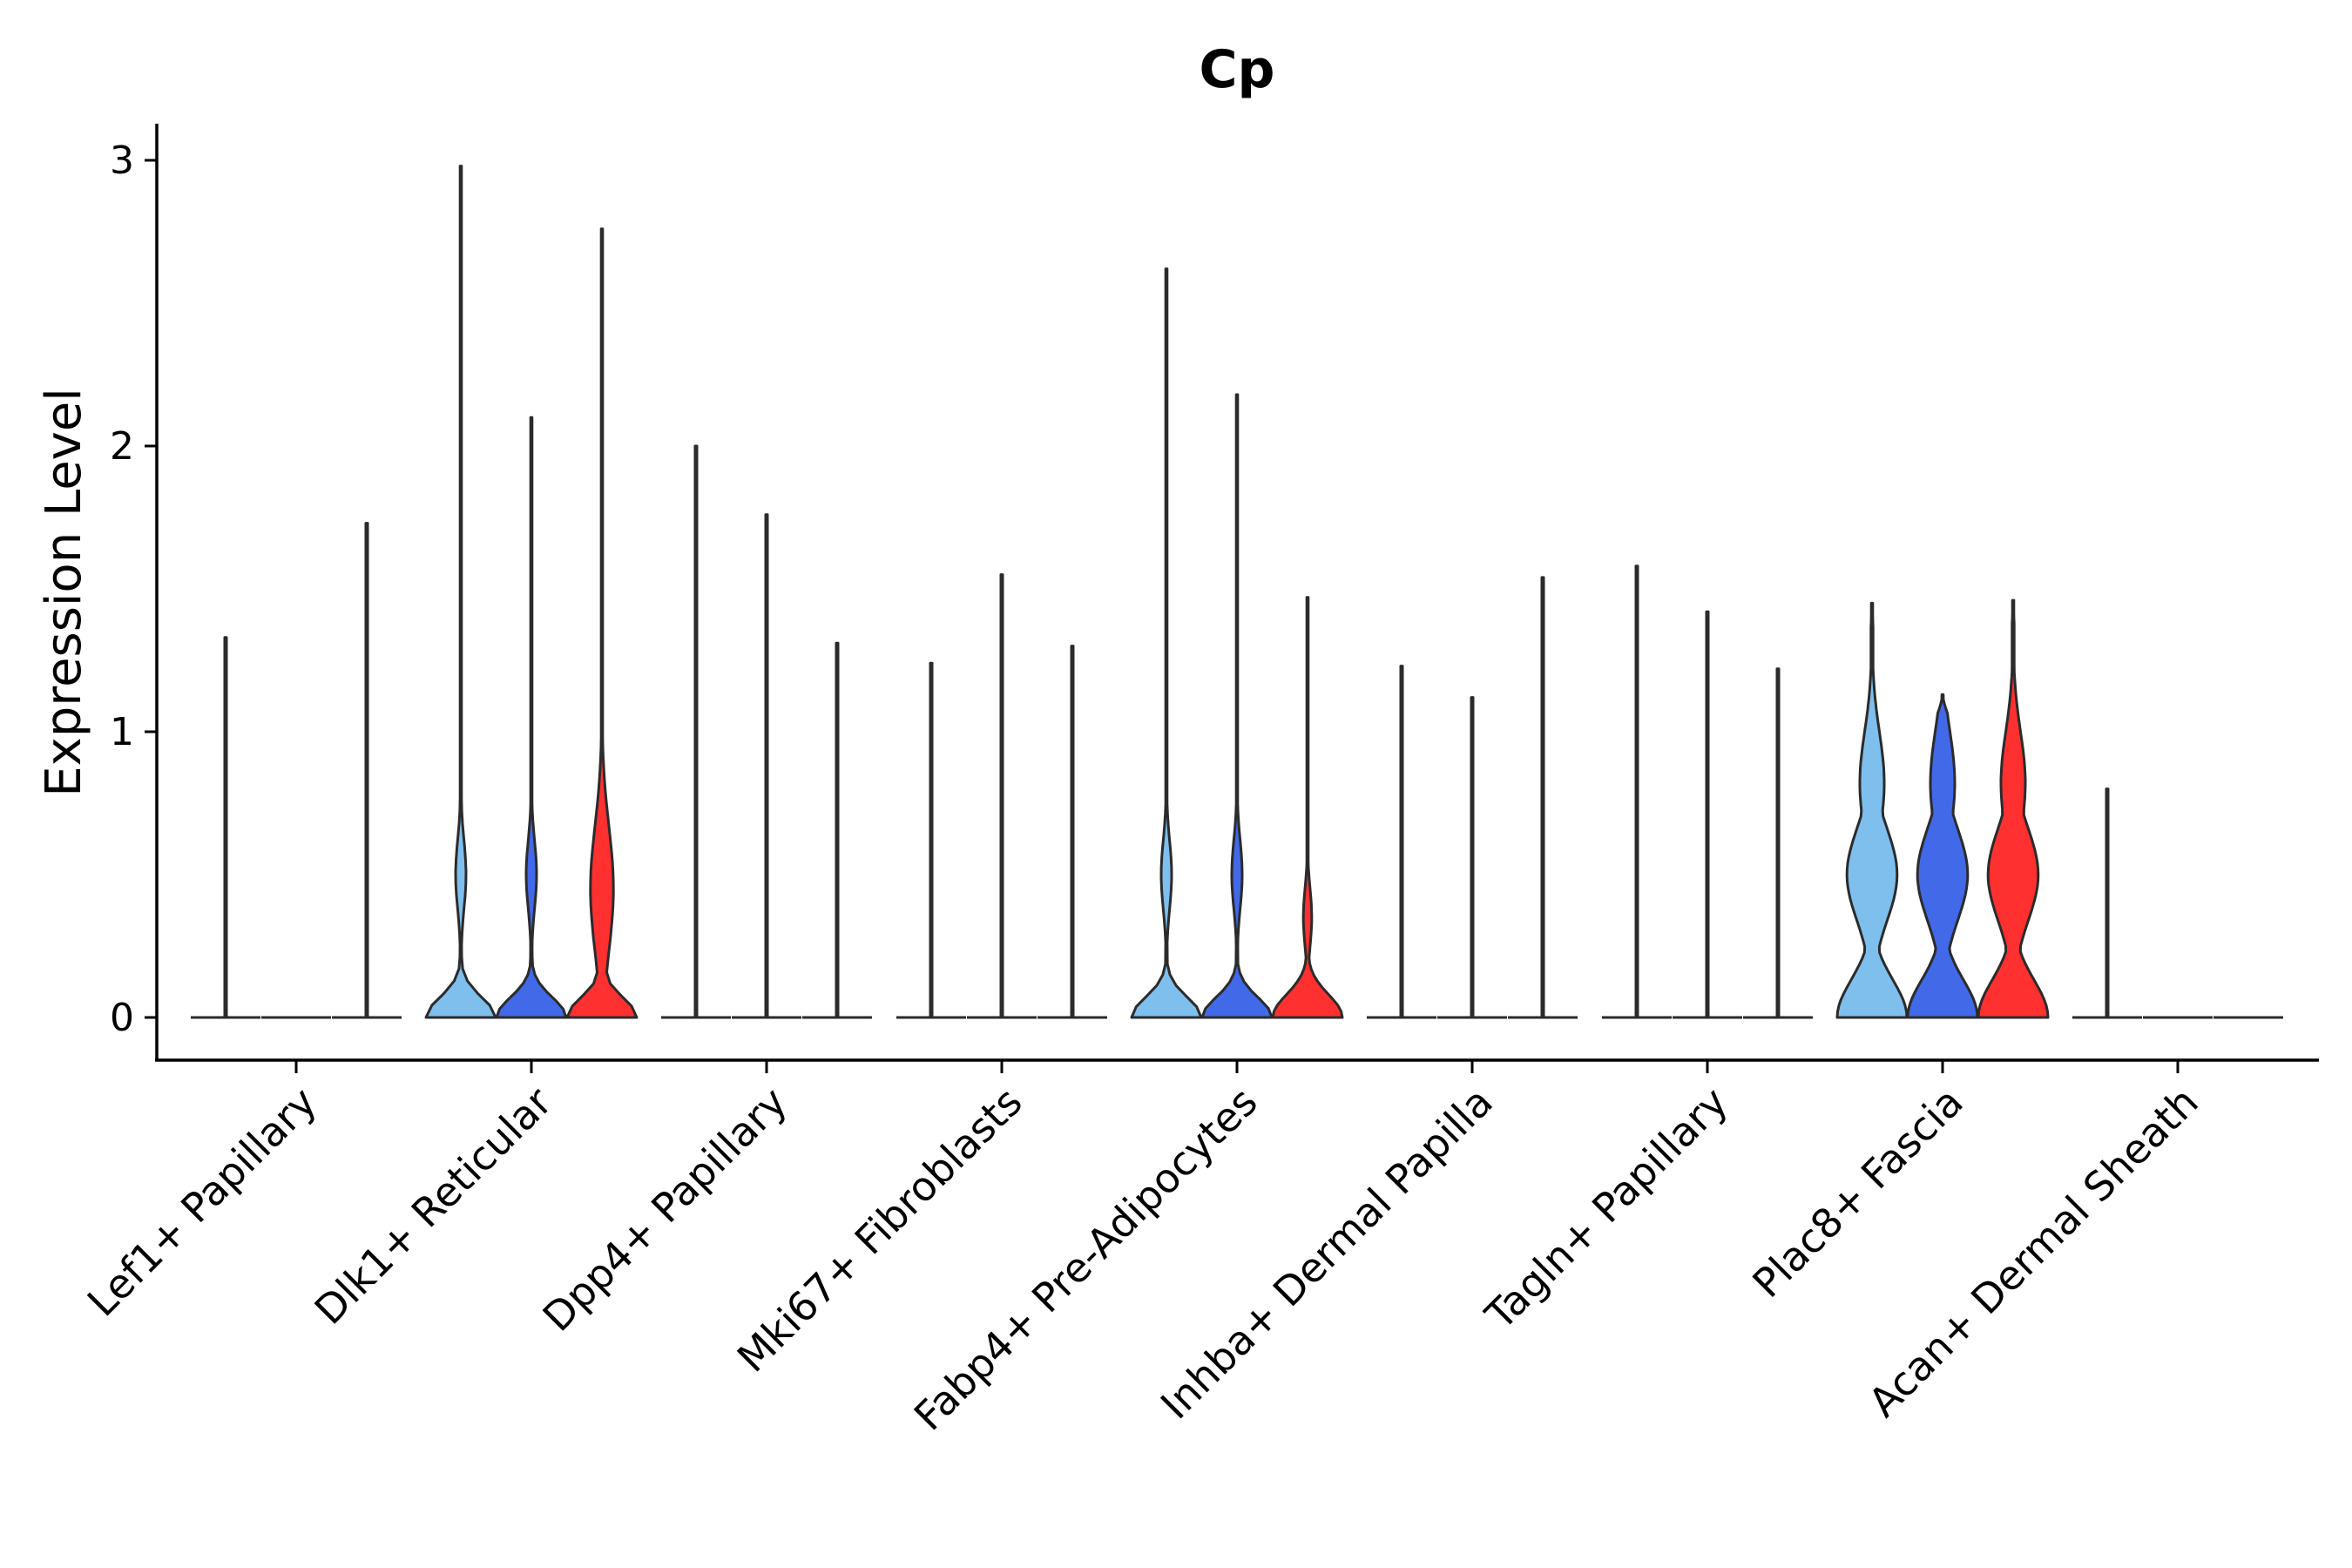 This screenshot has height=1568, width=2352. I want to click on chart-title: Cp, so click(1237, 69).